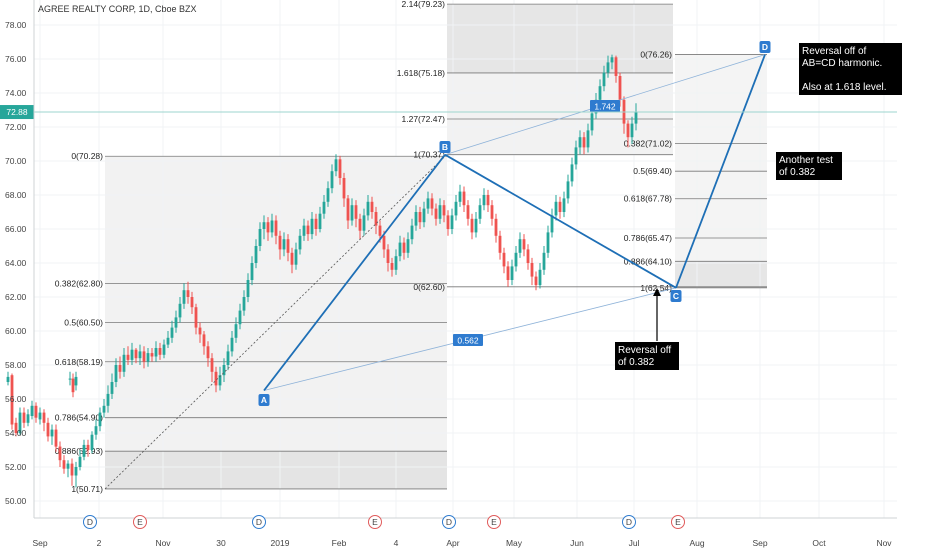 Image resolution: width=932 pixels, height=550 pixels. What do you see at coordinates (445, 147) in the screenshot?
I see `point-b: B` at bounding box center [445, 147].